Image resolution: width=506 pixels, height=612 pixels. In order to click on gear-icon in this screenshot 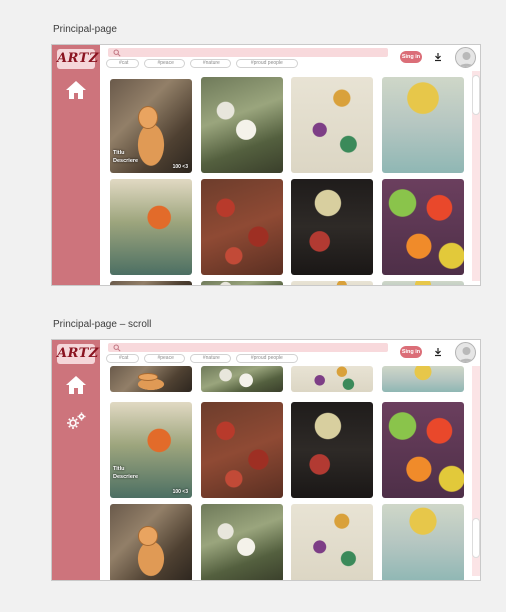, I will do `click(76, 421)`.